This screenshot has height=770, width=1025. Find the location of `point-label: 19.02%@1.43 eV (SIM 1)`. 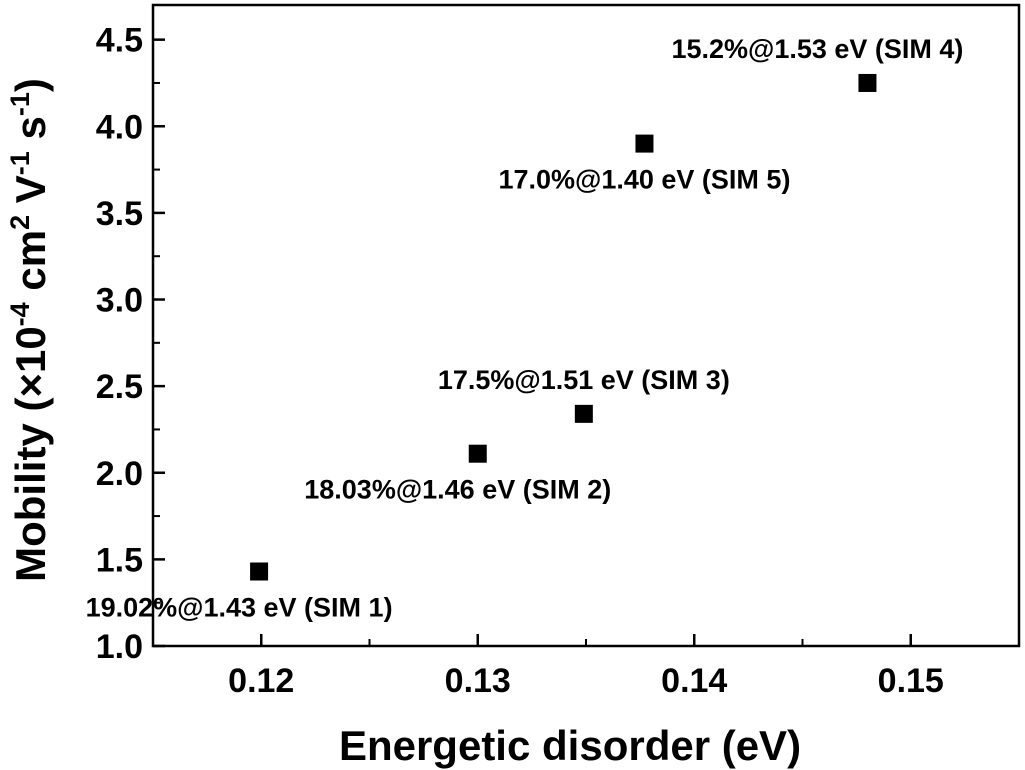

point-label: 19.02%@1.43 eV (SIM 1) is located at coordinates (239, 608).